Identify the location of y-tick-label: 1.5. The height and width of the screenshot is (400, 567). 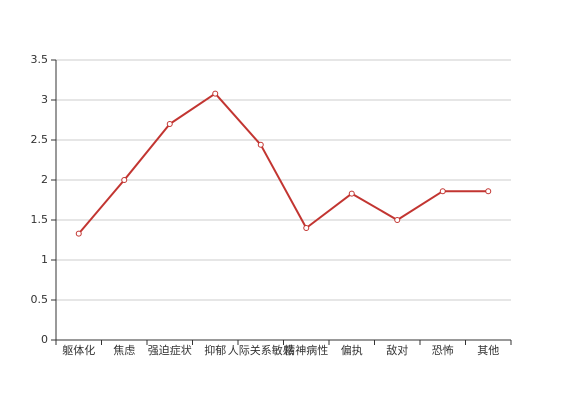
(40, 219).